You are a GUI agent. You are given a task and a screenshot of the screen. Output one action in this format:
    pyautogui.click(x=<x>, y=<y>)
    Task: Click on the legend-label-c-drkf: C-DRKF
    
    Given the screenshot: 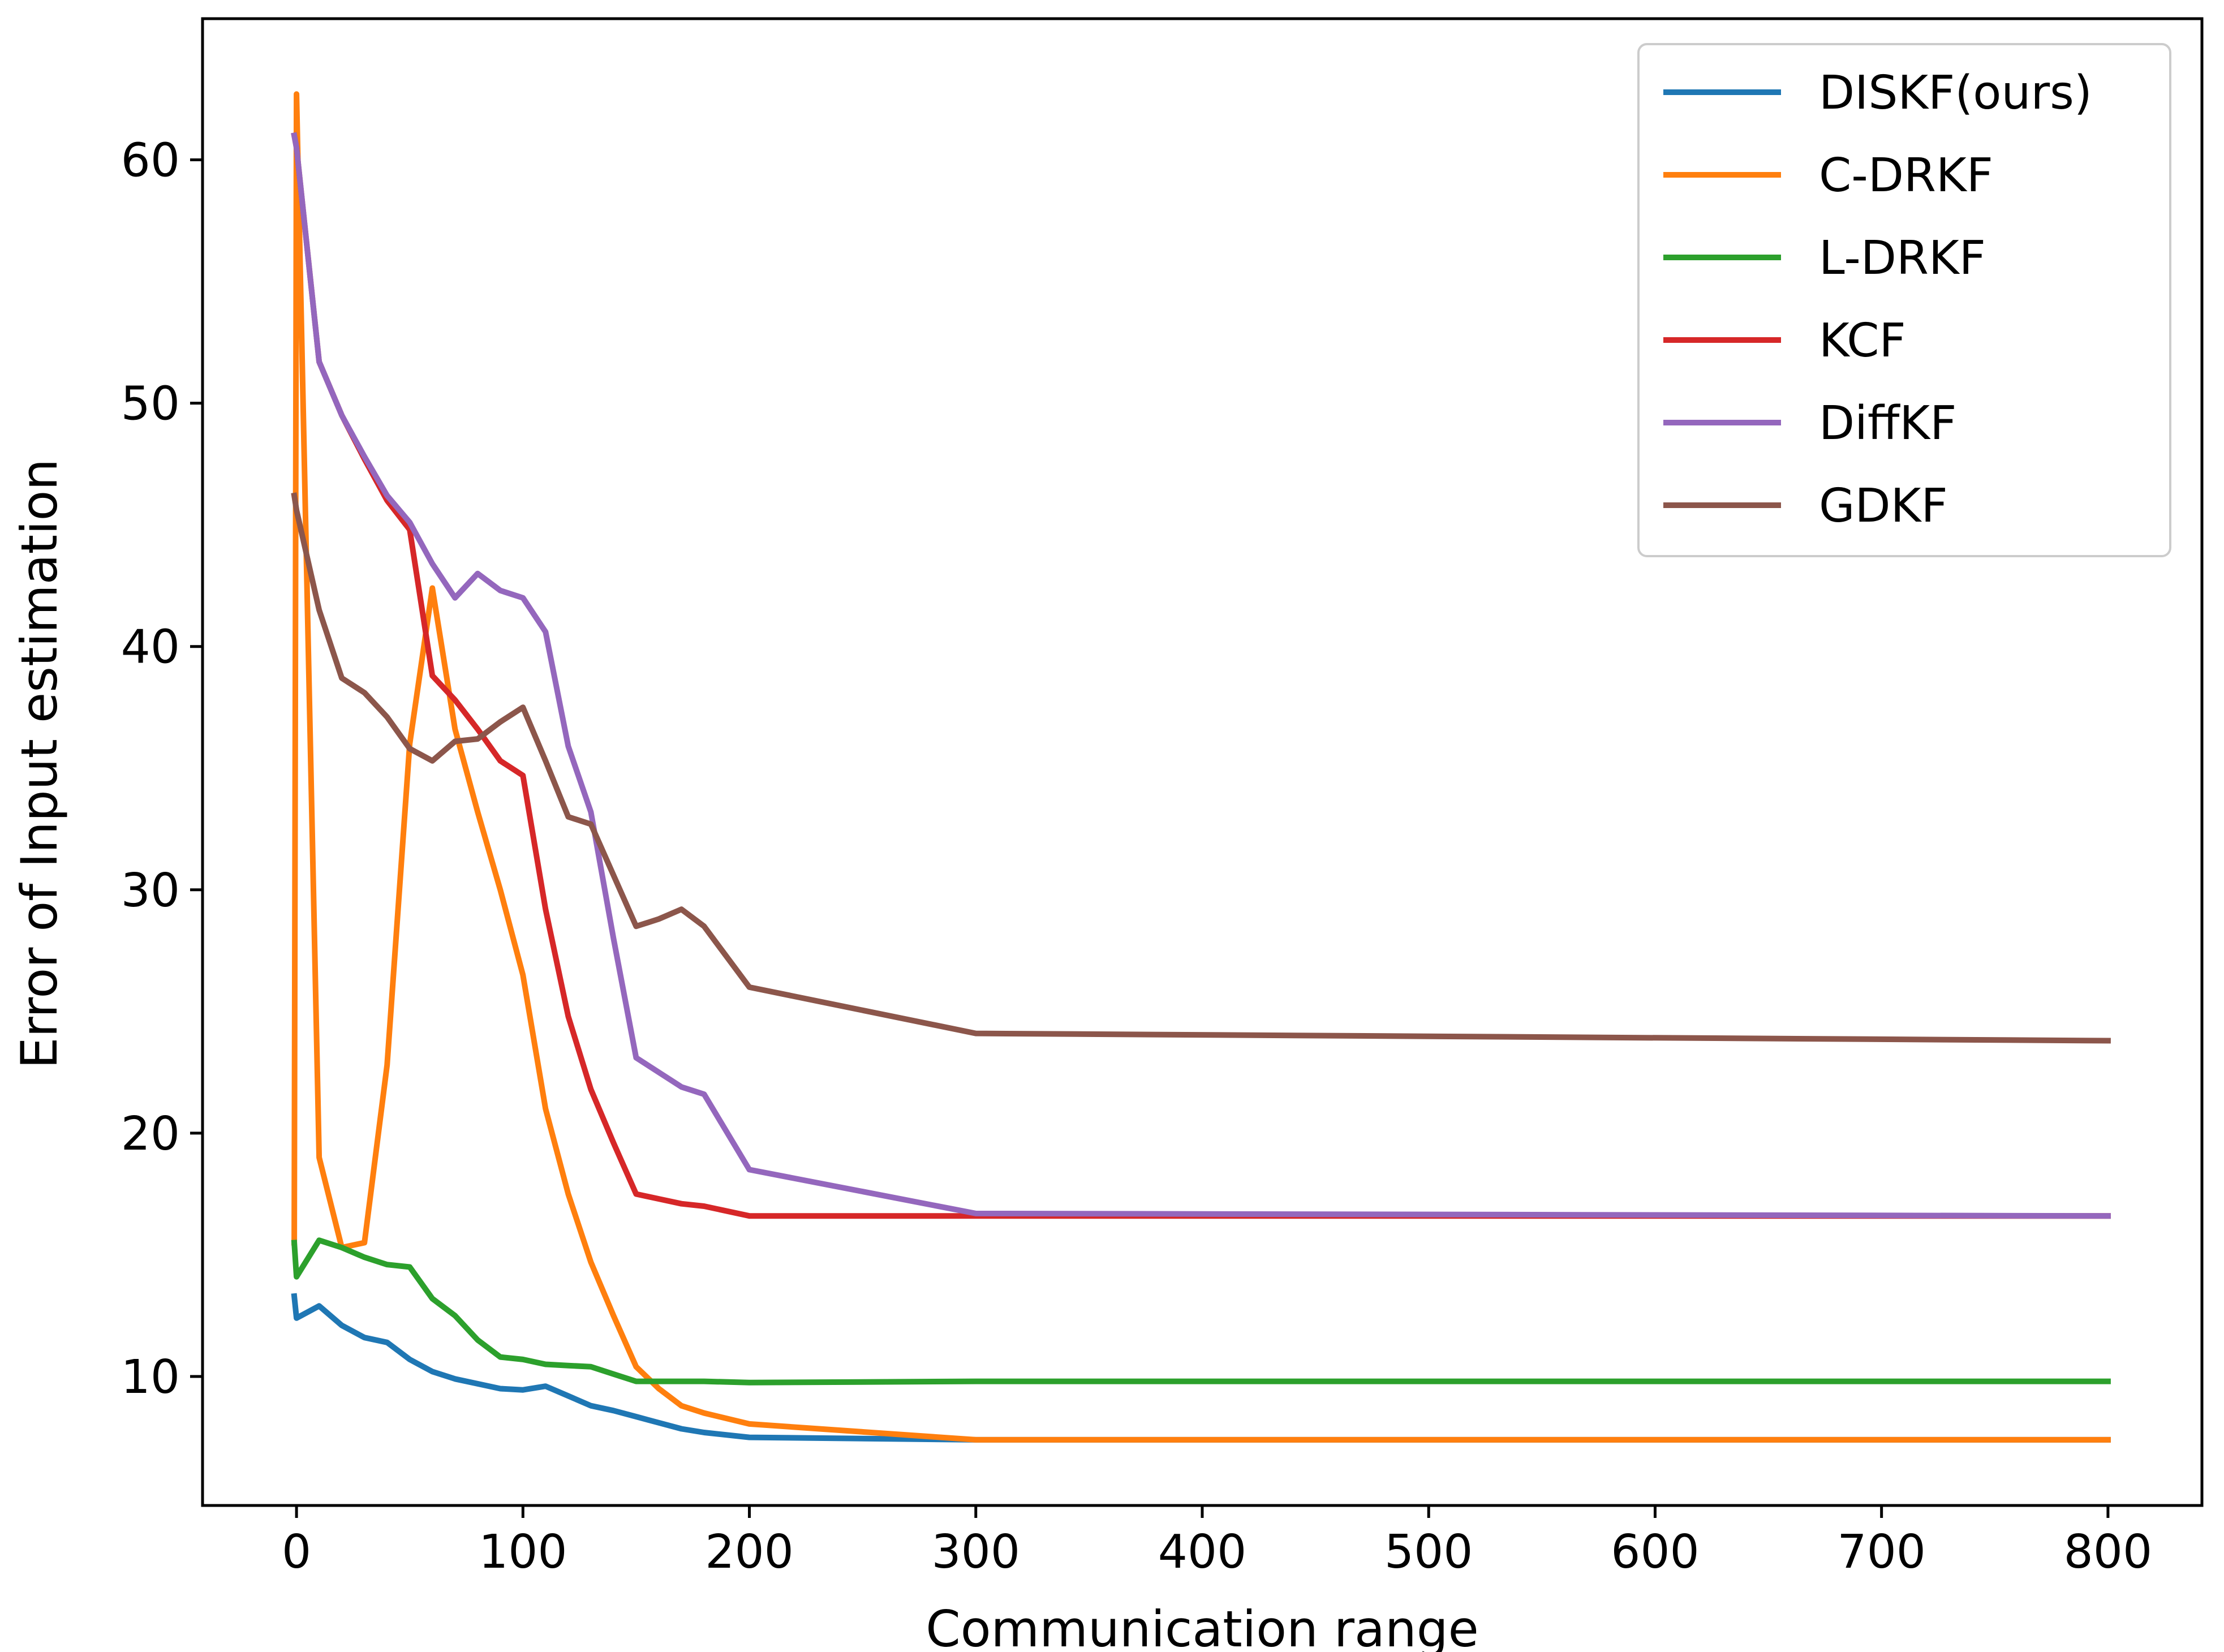 What is the action you would take?
    pyautogui.click(x=1906, y=176)
    